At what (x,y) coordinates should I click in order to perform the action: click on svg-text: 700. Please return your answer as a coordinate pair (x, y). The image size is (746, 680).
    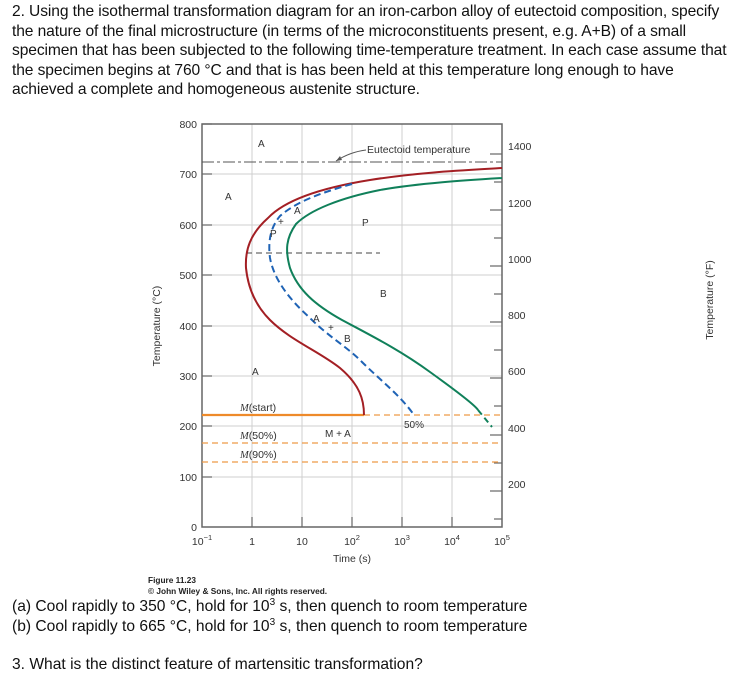
    Looking at the image, I should click on (188, 175).